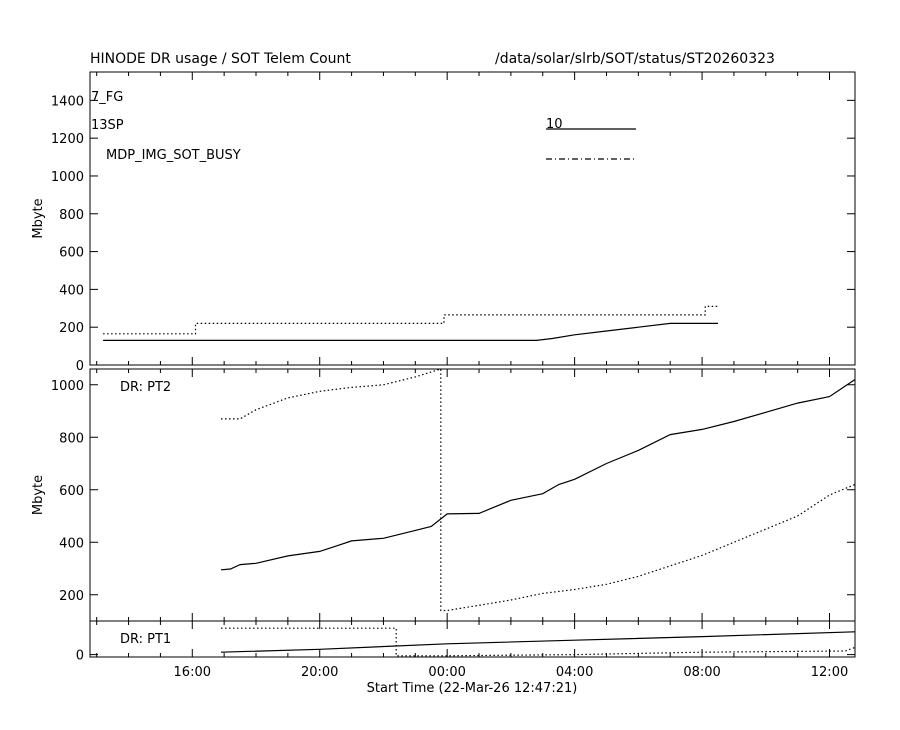  What do you see at coordinates (410, 320) in the screenshot?
I see `series-line-top-dotted` at bounding box center [410, 320].